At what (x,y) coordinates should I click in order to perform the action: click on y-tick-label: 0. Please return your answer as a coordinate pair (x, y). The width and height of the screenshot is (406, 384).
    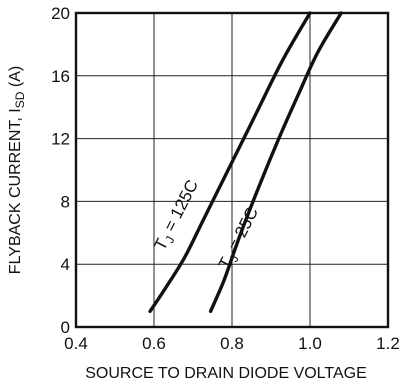
    Looking at the image, I should click on (65, 327).